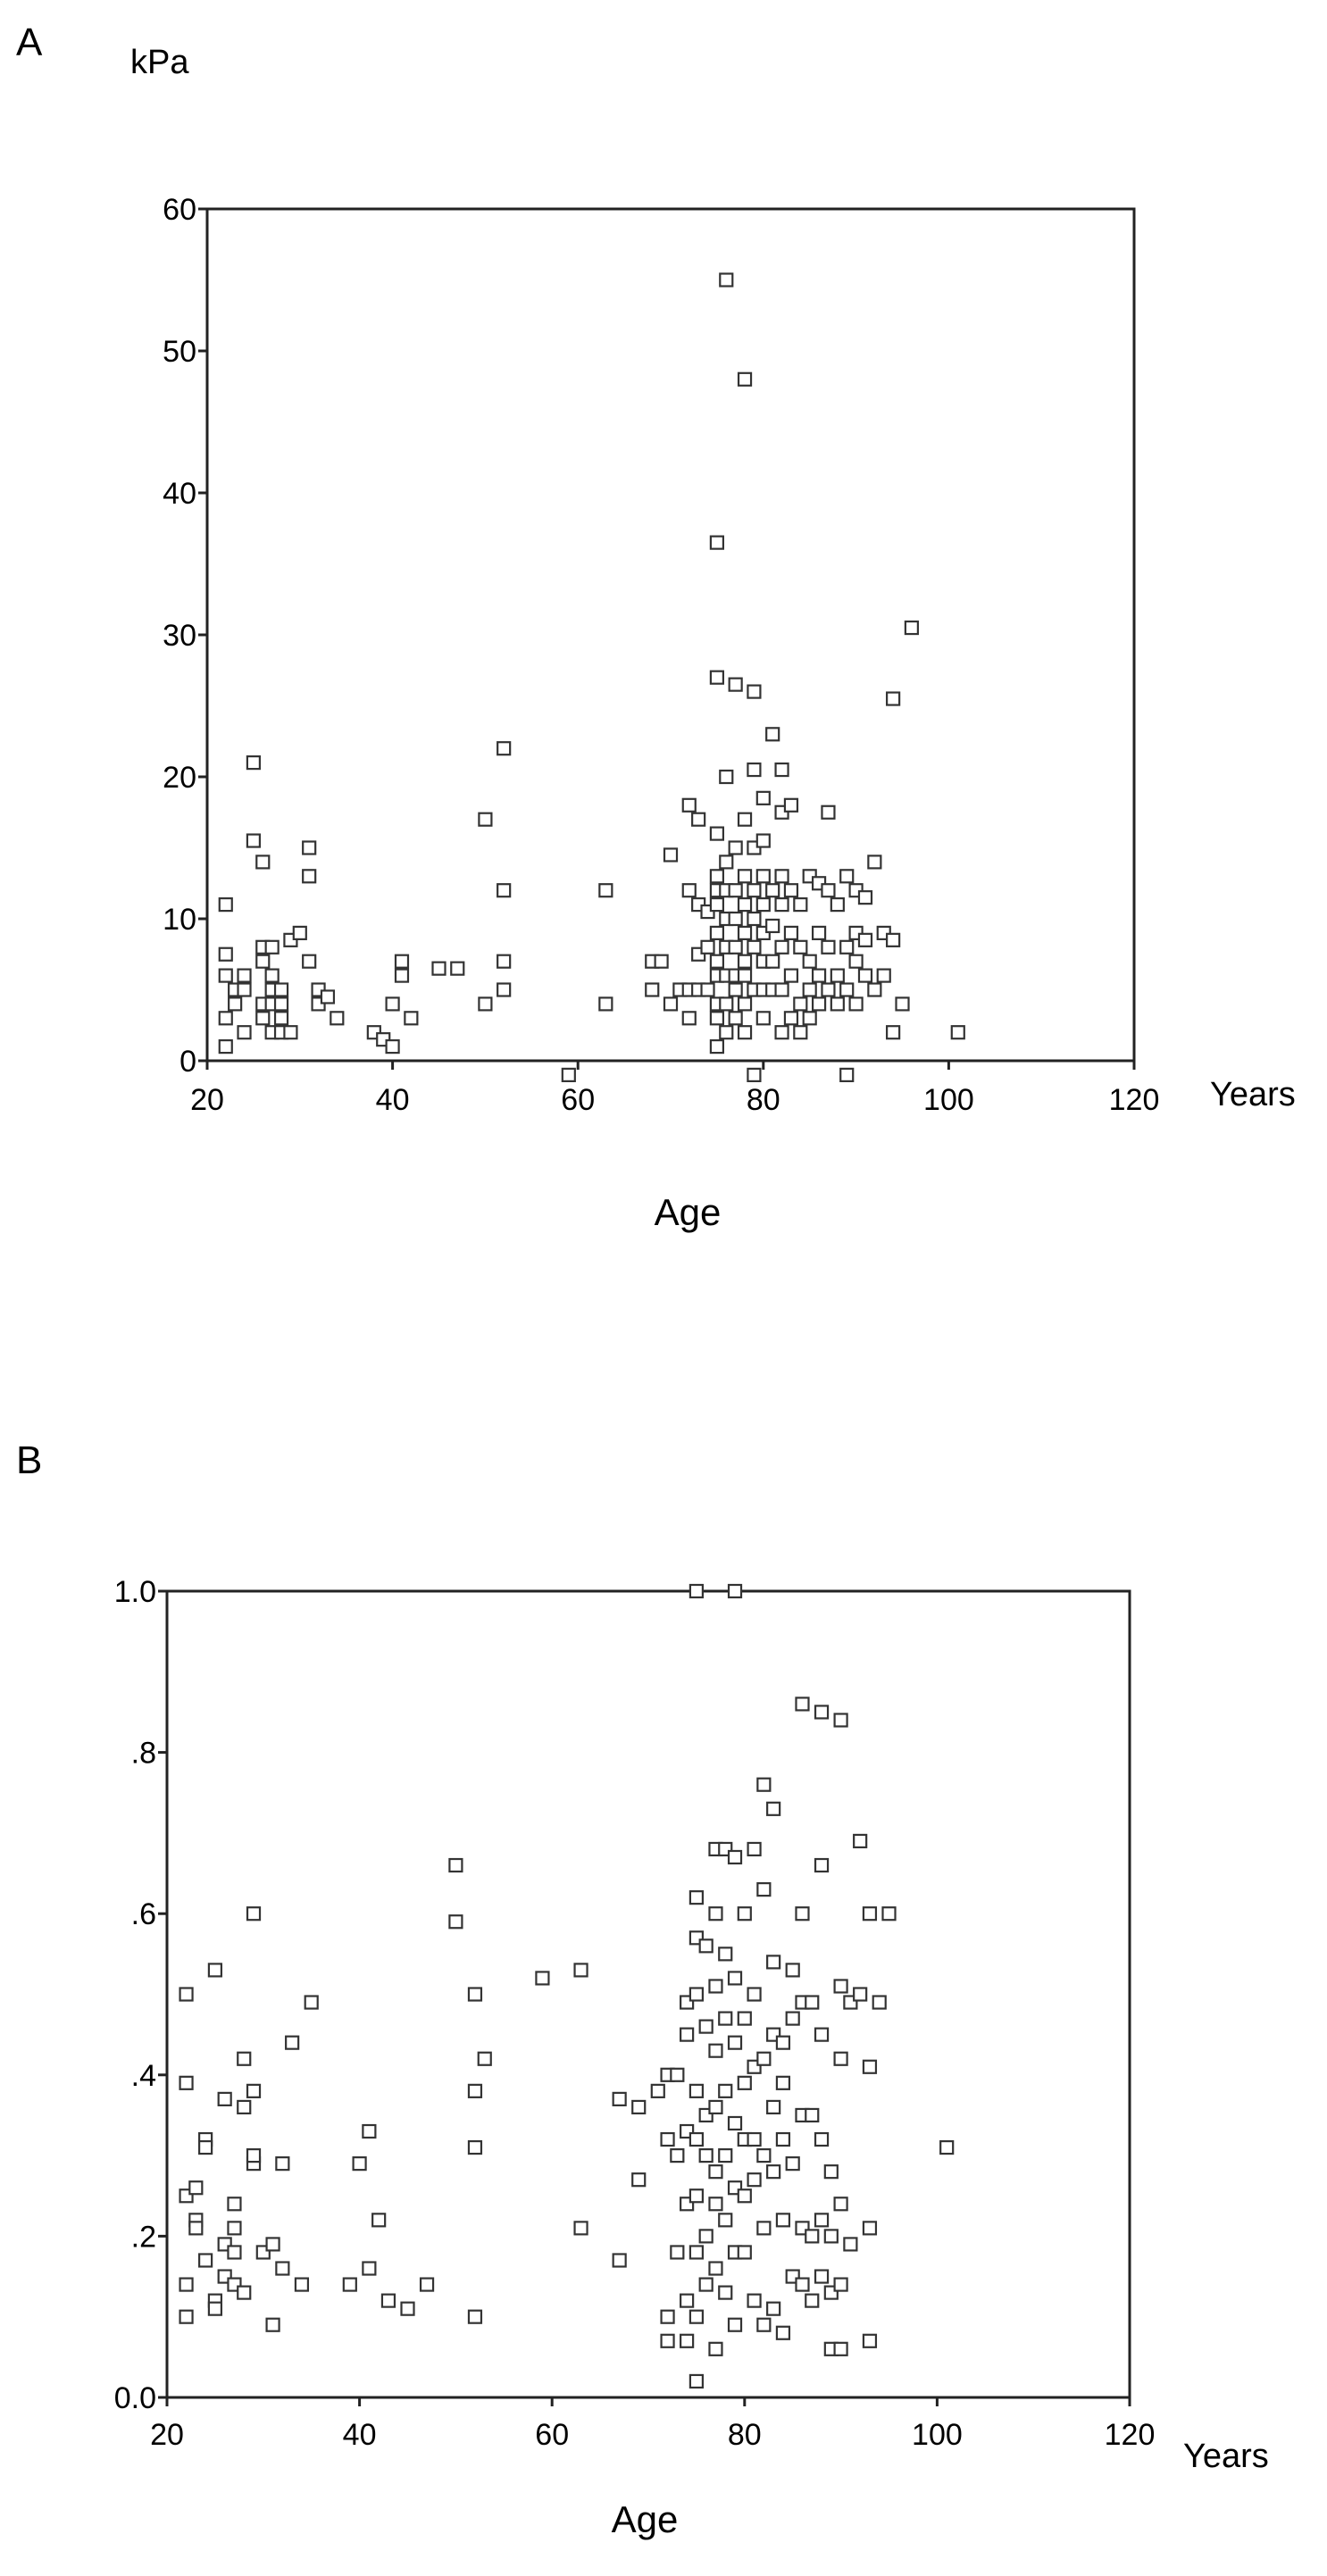  Describe the element at coordinates (1253, 1094) in the screenshot. I see `x-axis-unit: Years` at that location.